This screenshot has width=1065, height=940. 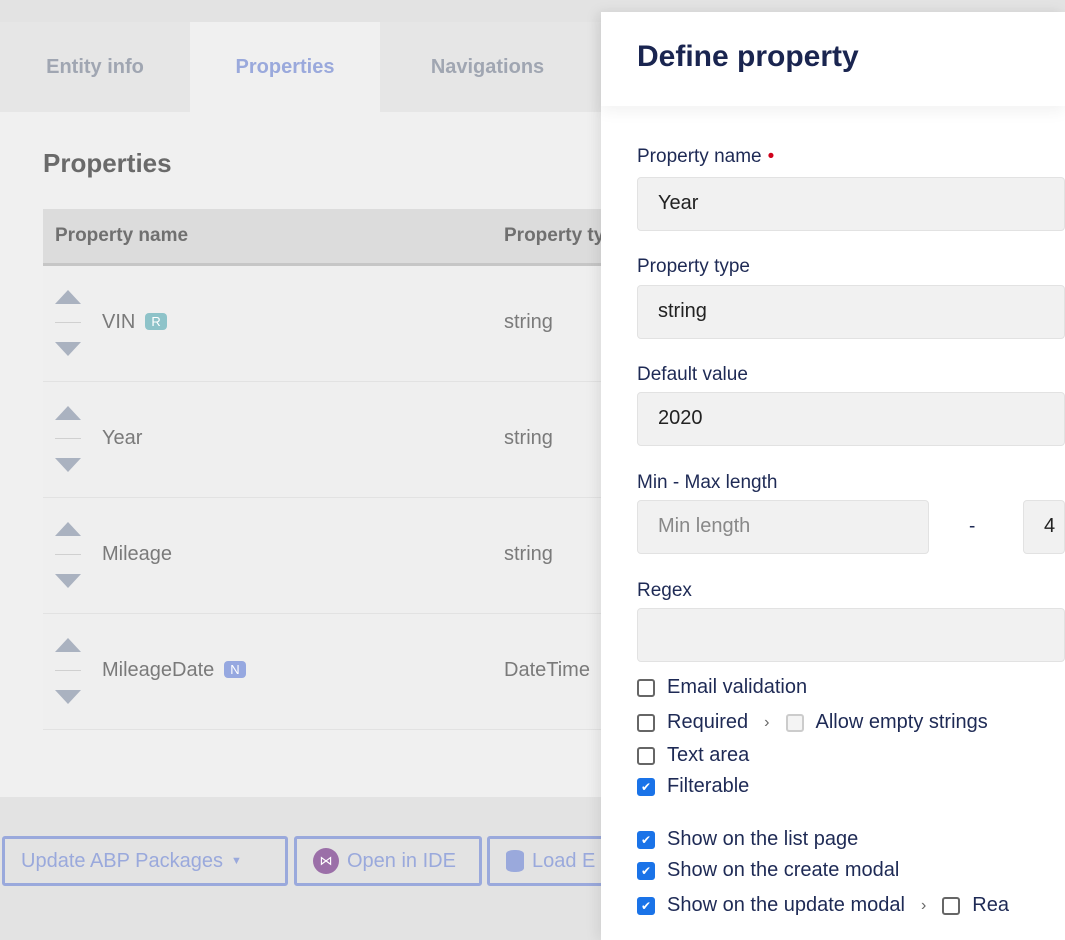 I want to click on property-name-cell: MileageDate N, so click(x=174, y=670).